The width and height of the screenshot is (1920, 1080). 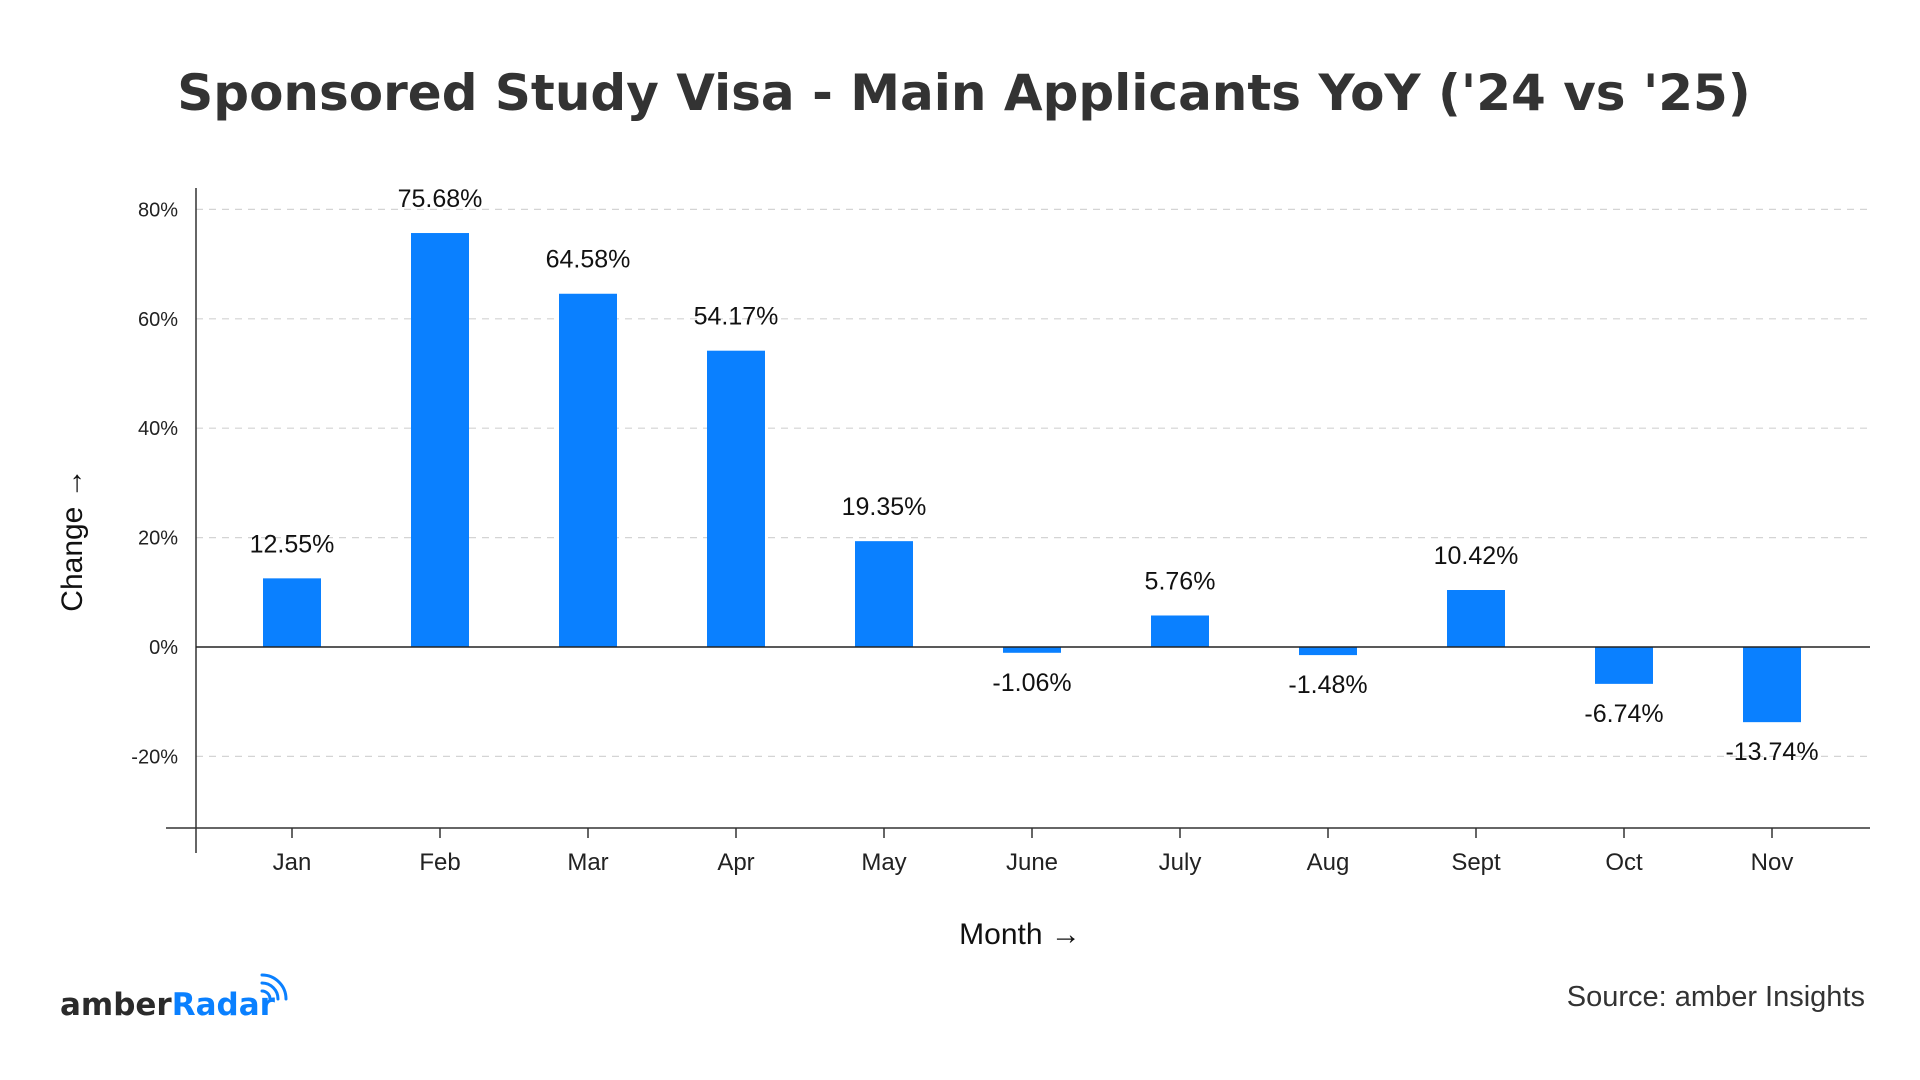 What do you see at coordinates (1772, 862) in the screenshot?
I see `x-tick-label: Nov` at bounding box center [1772, 862].